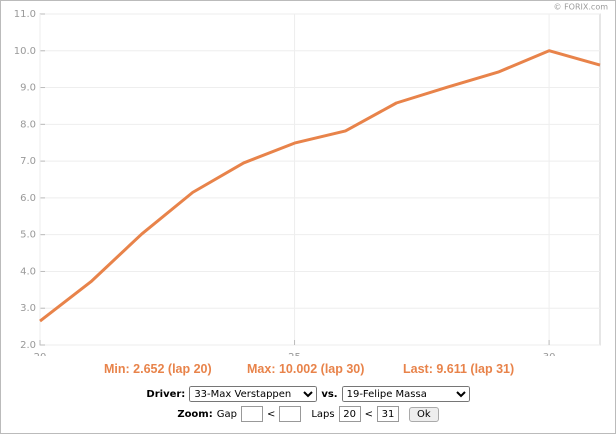 The height and width of the screenshot is (434, 616). I want to click on max-label: Max: 10.002 (lap 30), so click(306, 369).